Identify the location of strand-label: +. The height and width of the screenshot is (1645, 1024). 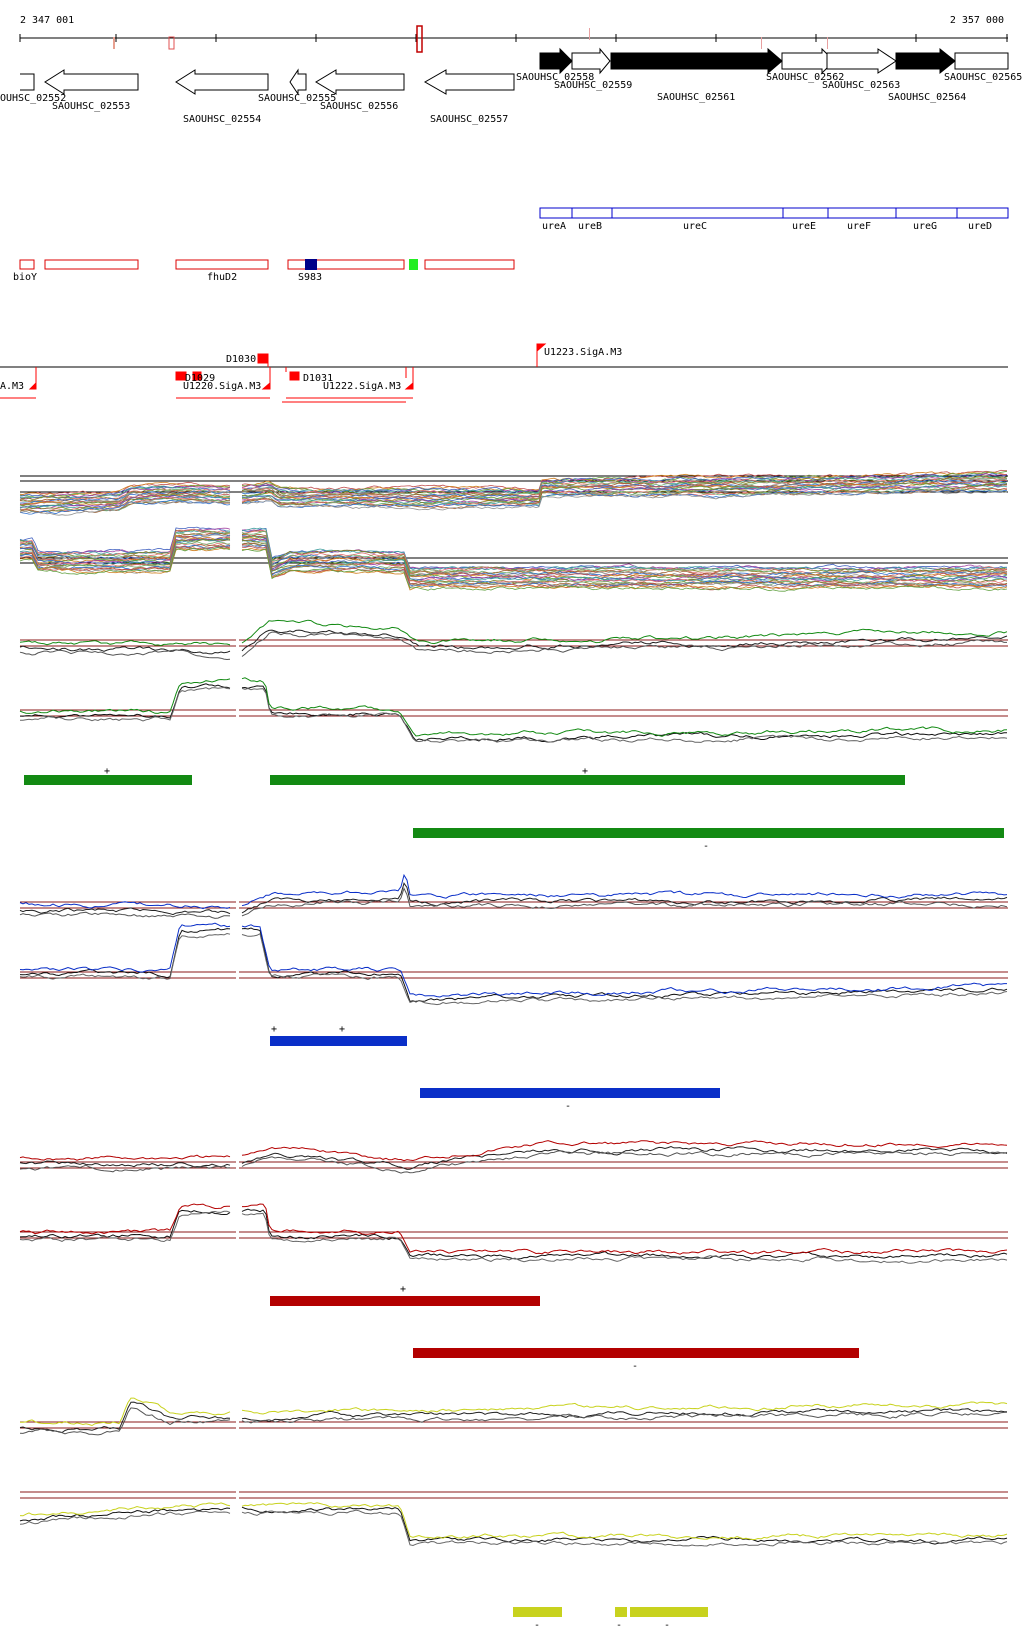
(274, 1029).